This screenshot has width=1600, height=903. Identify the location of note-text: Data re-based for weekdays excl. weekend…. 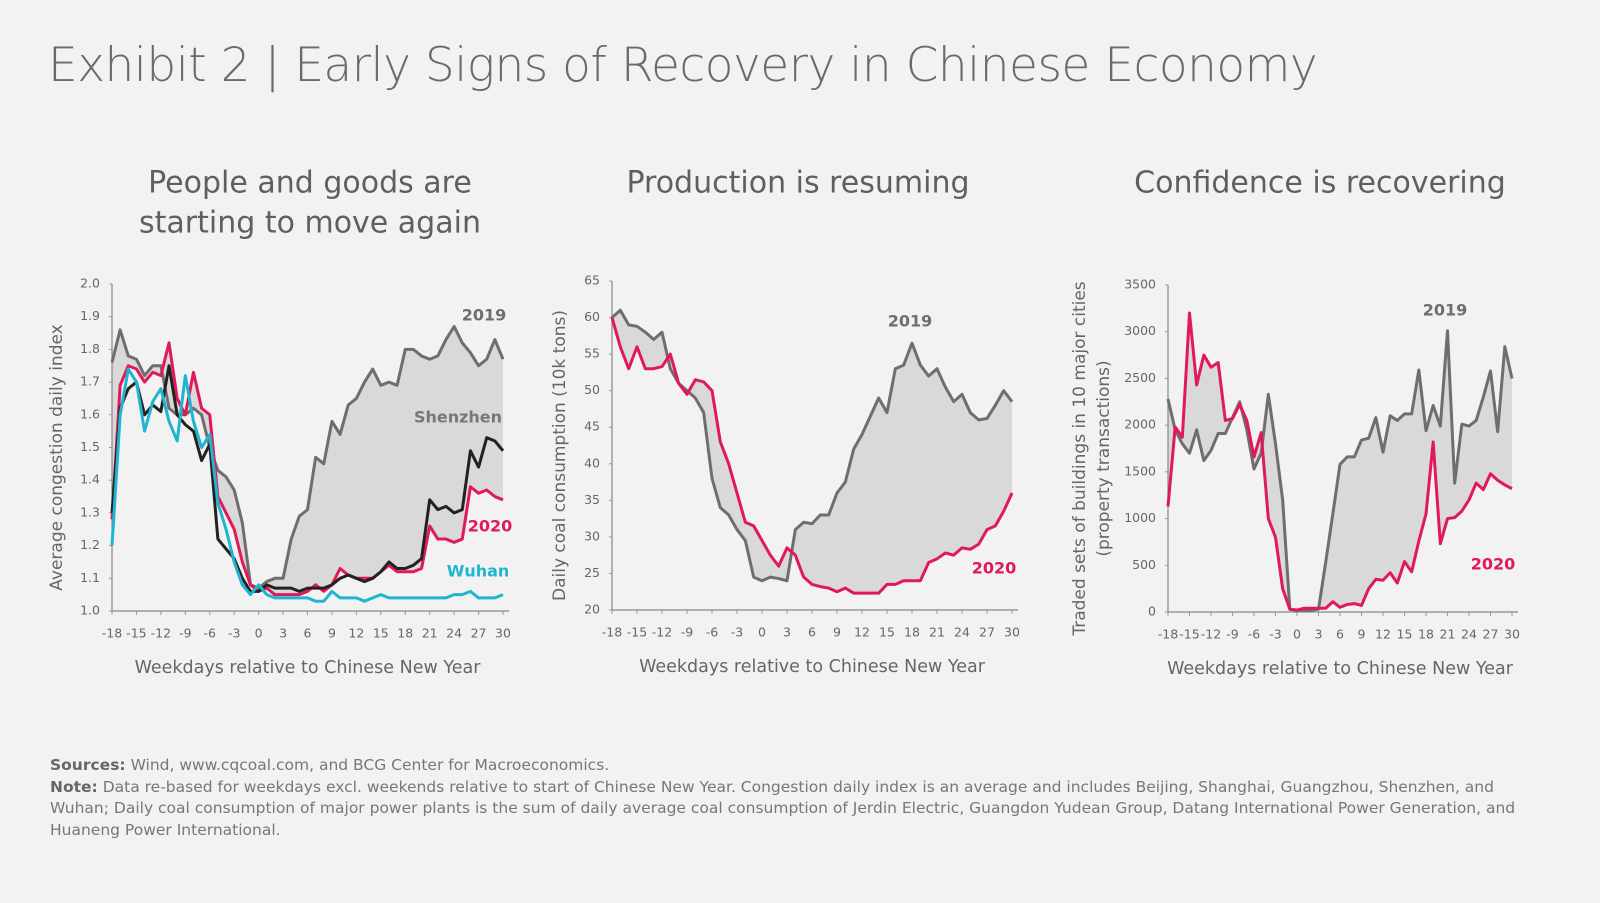
(783, 808).